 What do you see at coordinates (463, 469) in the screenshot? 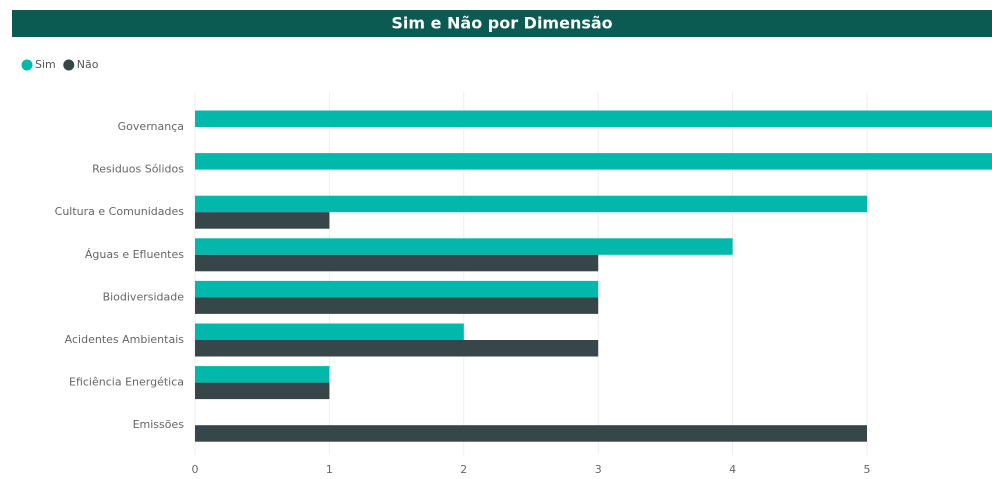
I see `x-tick-label: 2` at bounding box center [463, 469].